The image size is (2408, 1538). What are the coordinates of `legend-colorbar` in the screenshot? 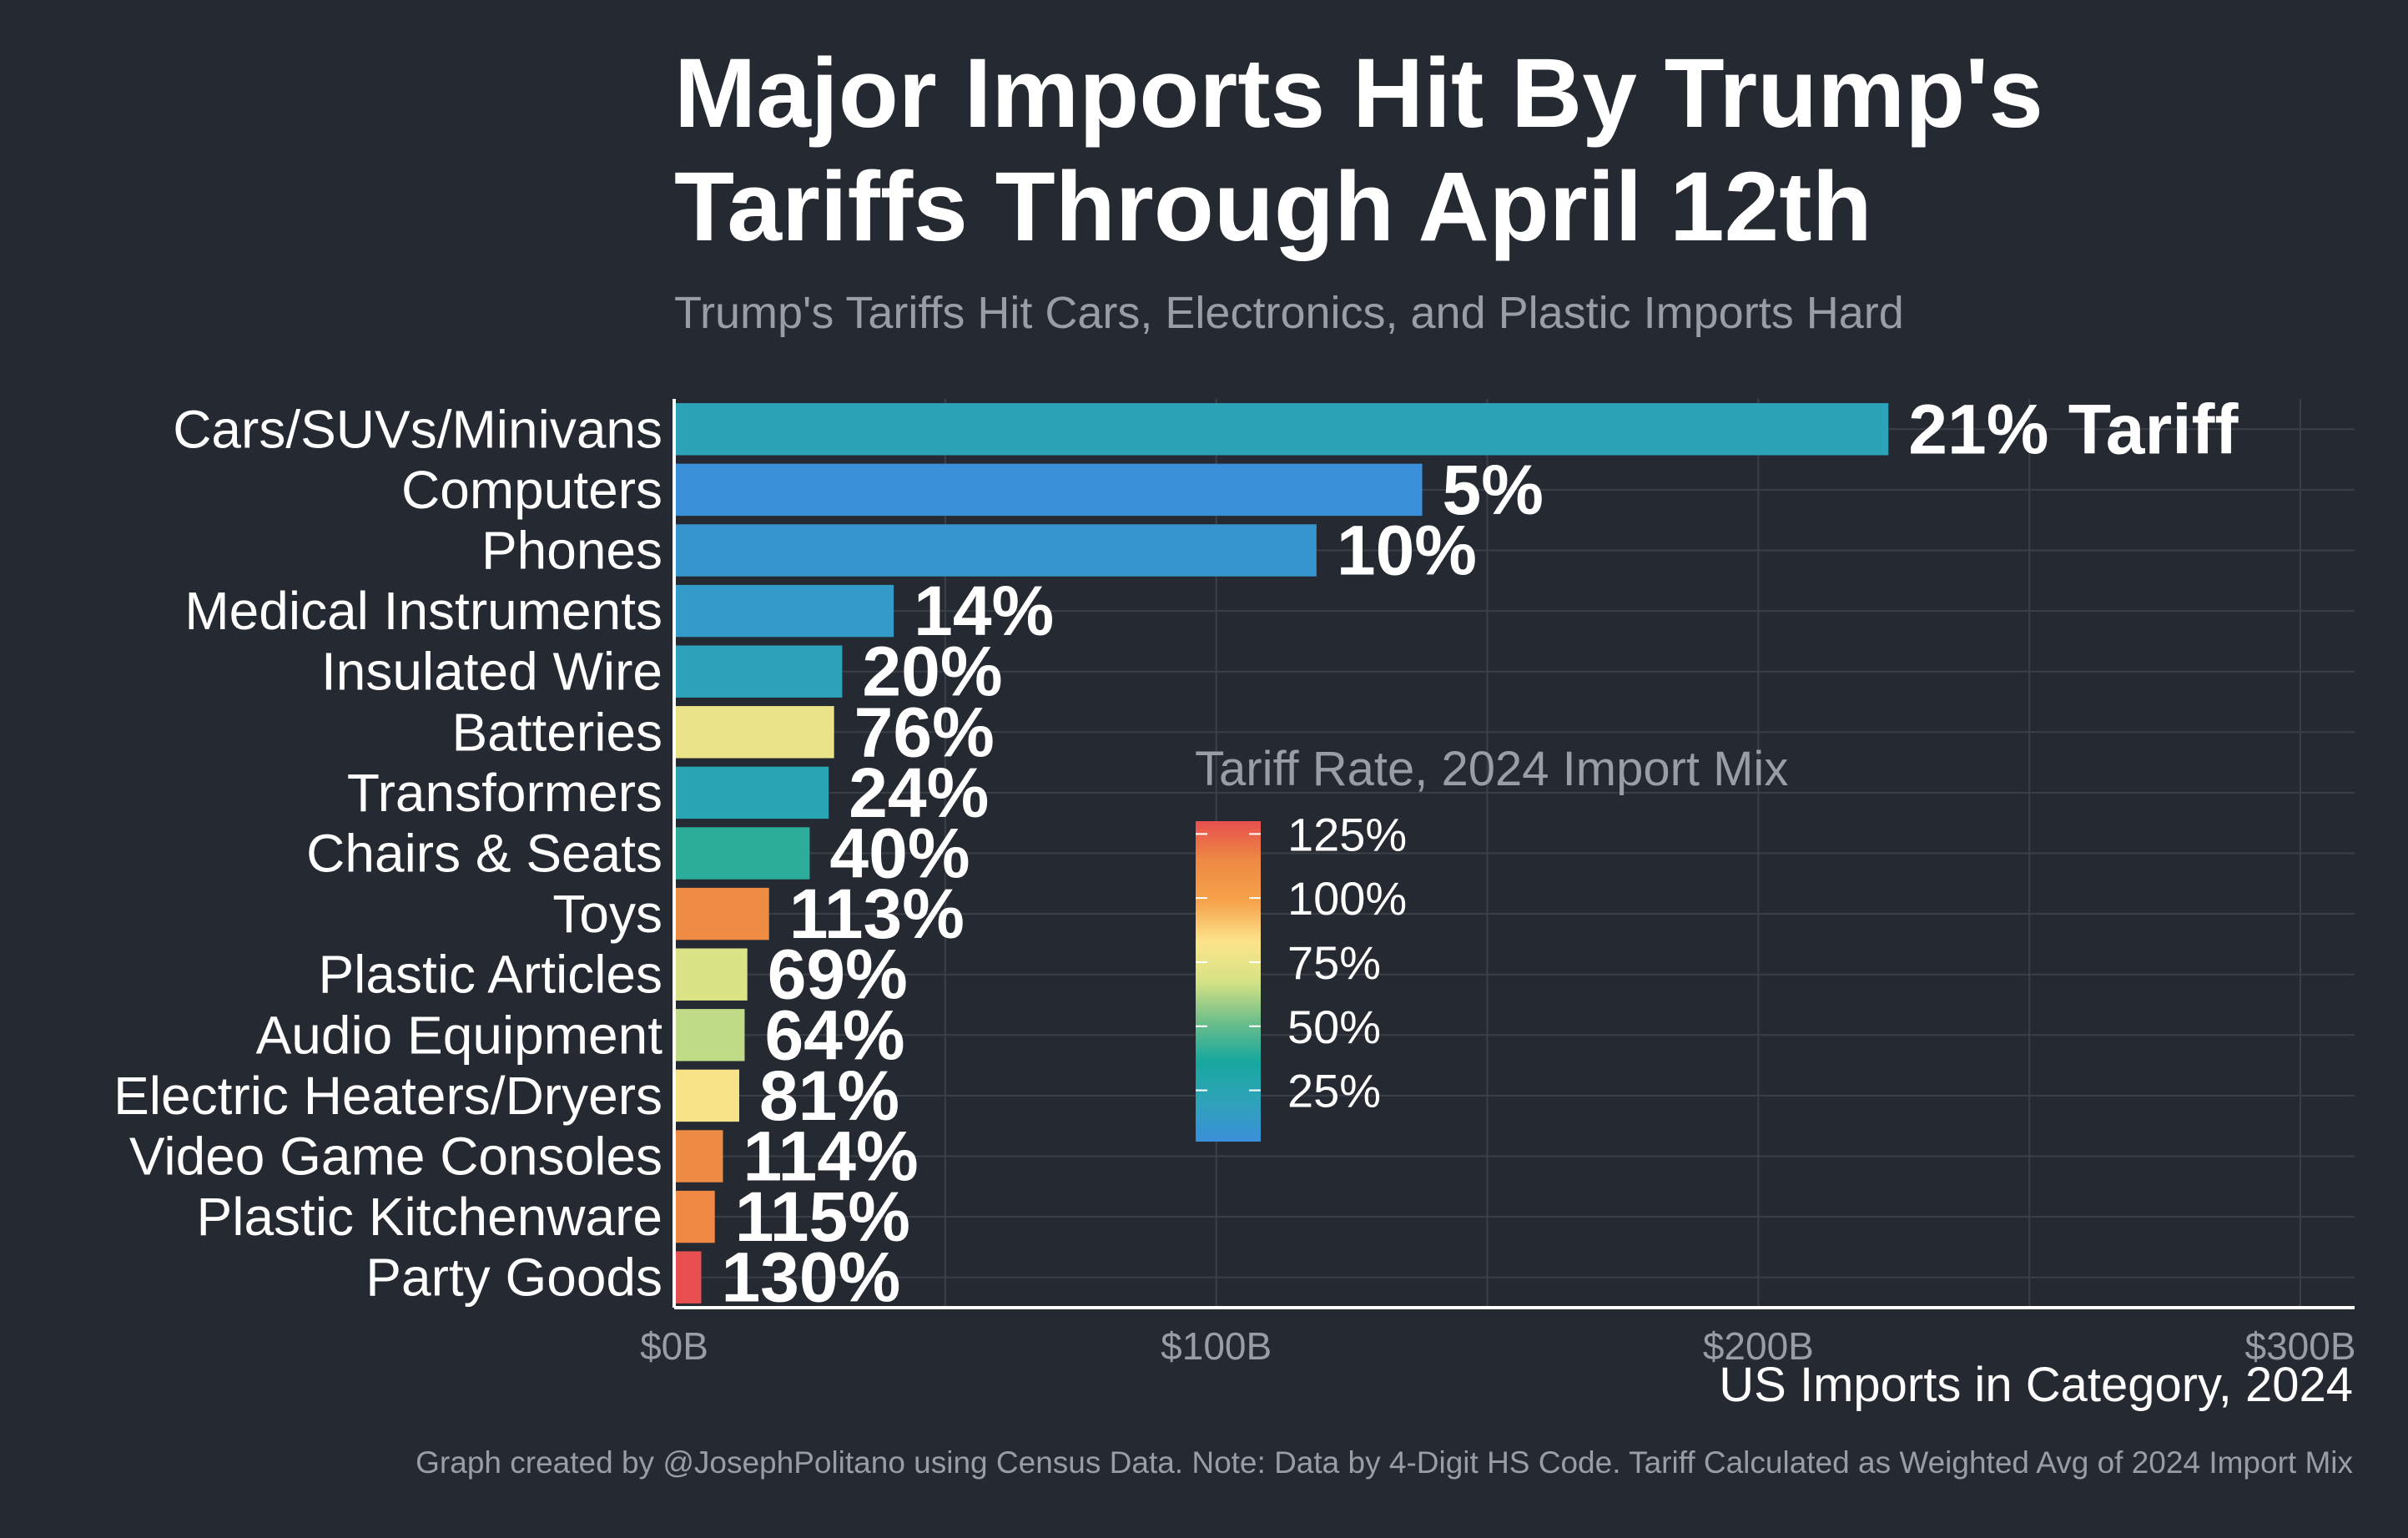 It's located at (1228, 981).